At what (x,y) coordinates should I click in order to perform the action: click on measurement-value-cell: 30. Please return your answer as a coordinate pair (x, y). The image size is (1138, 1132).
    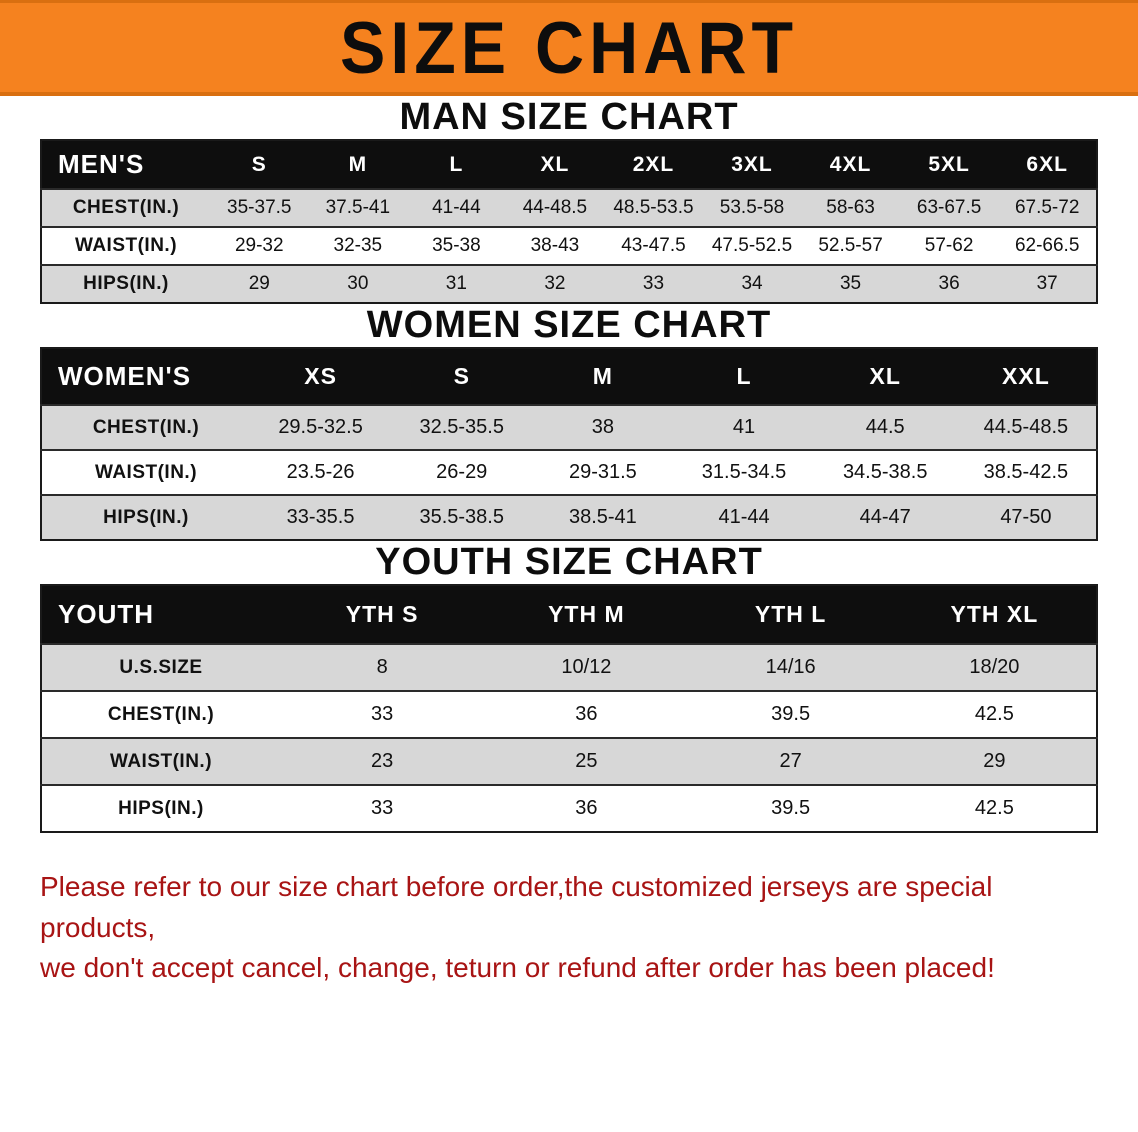
    Looking at the image, I should click on (358, 283).